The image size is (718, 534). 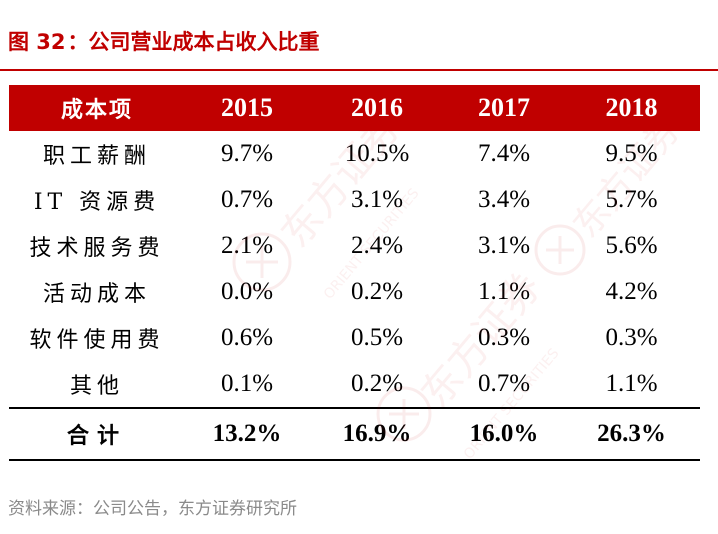 I want to click on cell-value: 3.4%, so click(x=504, y=199).